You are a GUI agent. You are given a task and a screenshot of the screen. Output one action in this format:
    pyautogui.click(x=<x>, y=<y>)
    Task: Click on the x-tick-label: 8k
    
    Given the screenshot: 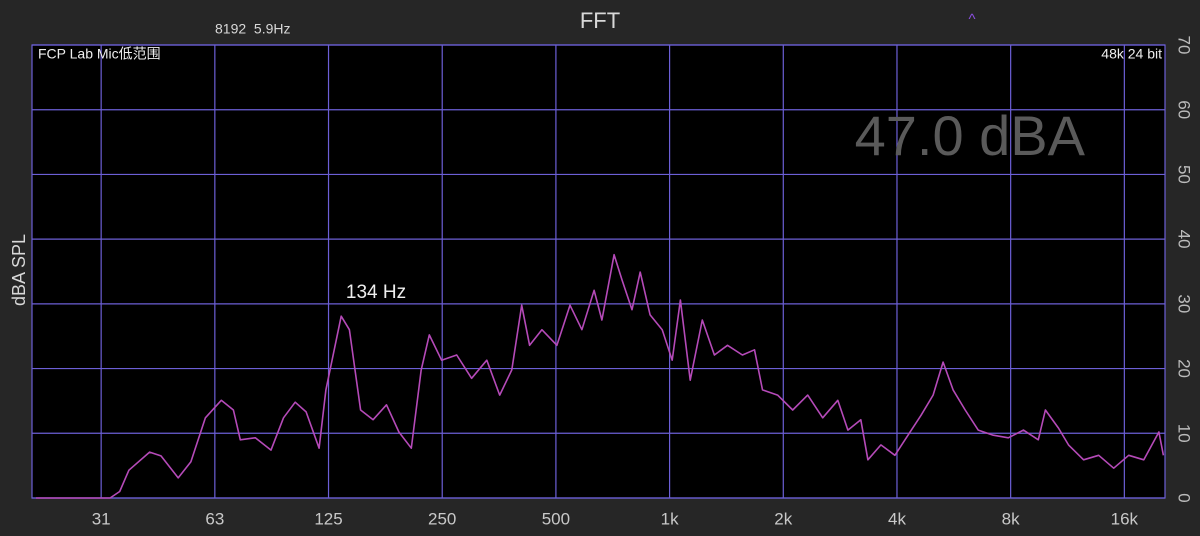 What is the action you would take?
    pyautogui.click(x=1011, y=518)
    